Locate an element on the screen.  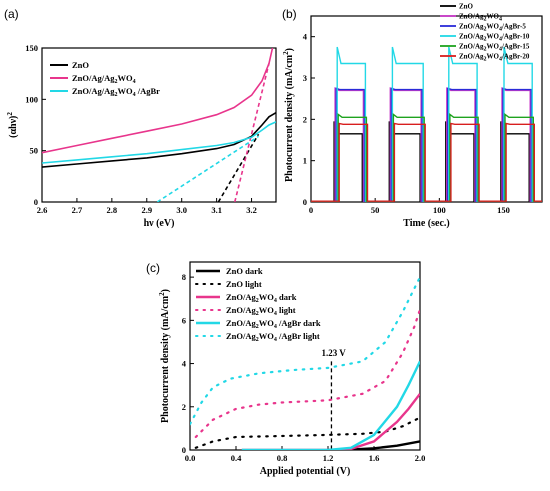
panel-a-ytick-label: 0 is located at coordinates (36, 202).